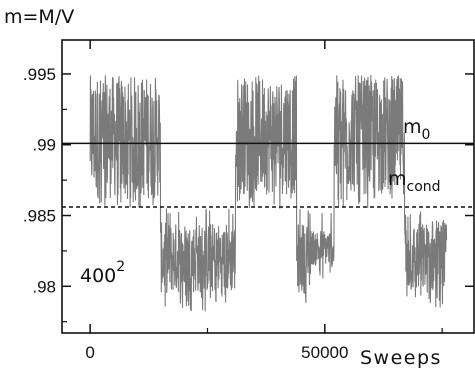  I want to click on mcond-symbol: m, so click(397, 179).